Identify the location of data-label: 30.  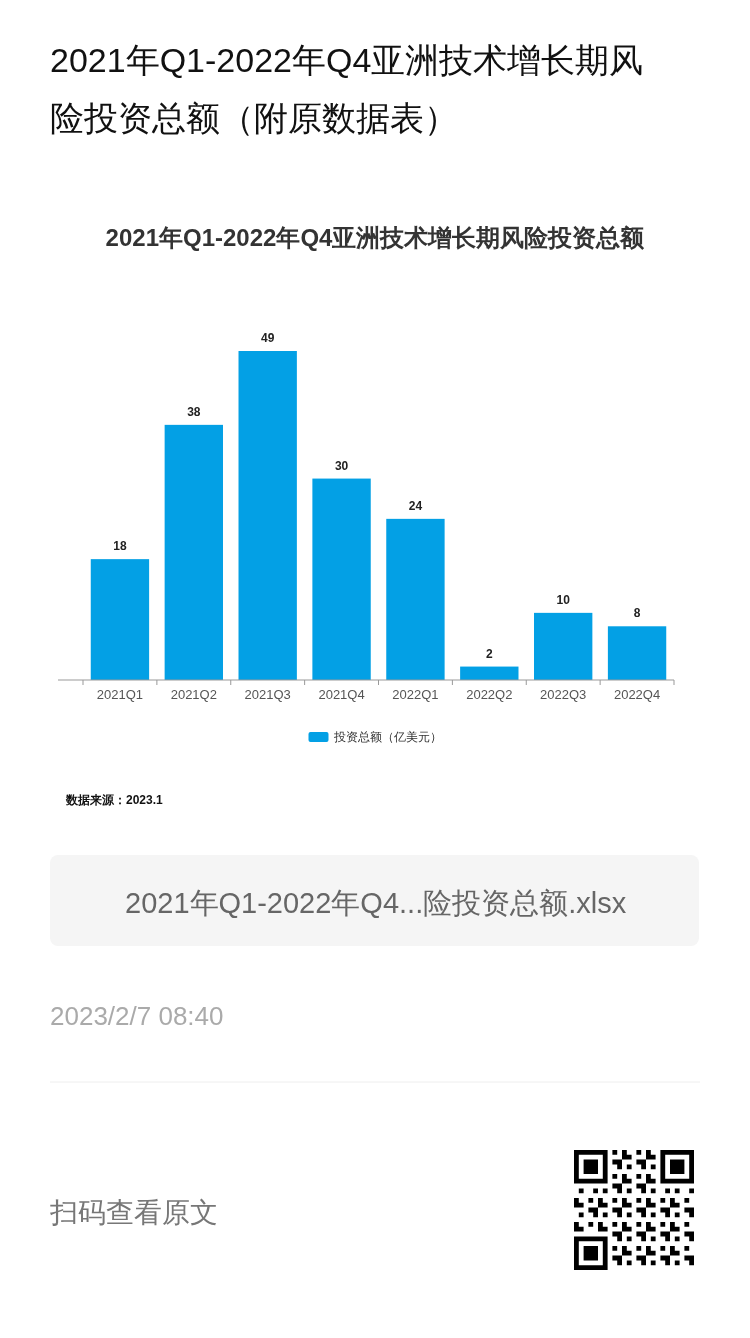
(341, 465).